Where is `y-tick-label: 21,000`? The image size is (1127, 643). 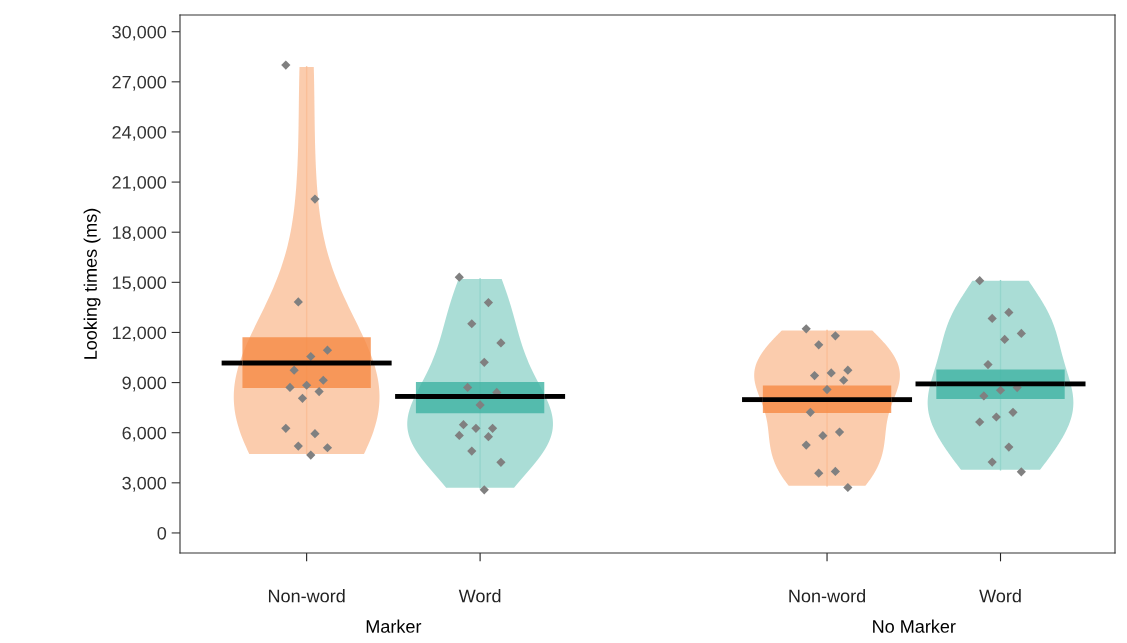 y-tick-label: 21,000 is located at coordinates (139, 183).